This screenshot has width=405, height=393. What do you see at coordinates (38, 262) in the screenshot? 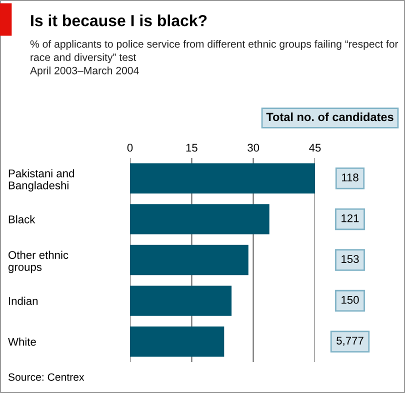
I see `y-tick-label: Other ethnic groups` at bounding box center [38, 262].